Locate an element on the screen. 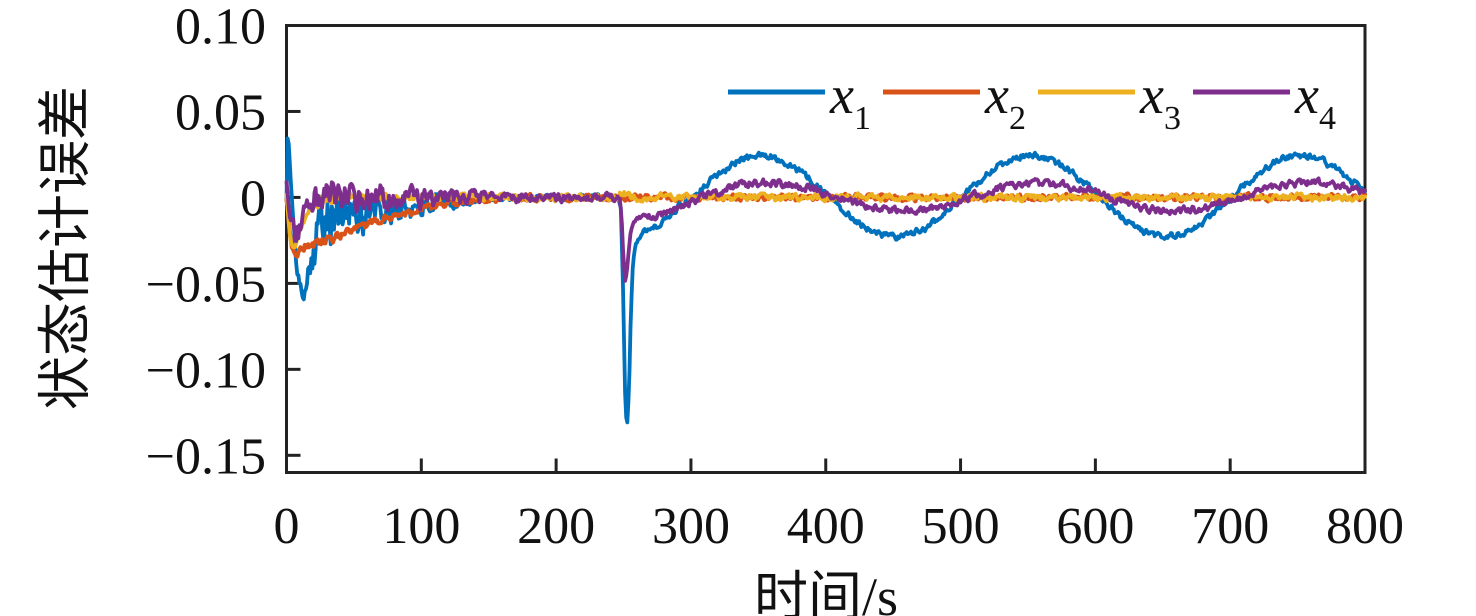 This screenshot has width=1476, height=616. x-axis-tick-label: 300 is located at coordinates (691, 526).